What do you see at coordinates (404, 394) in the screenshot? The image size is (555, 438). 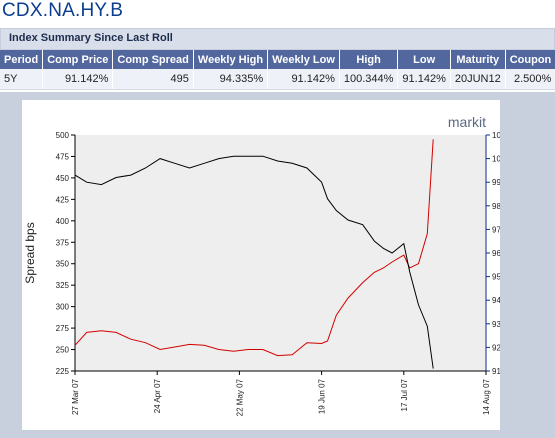 I see `x-tick-label: 17 Jul 07` at bounding box center [404, 394].